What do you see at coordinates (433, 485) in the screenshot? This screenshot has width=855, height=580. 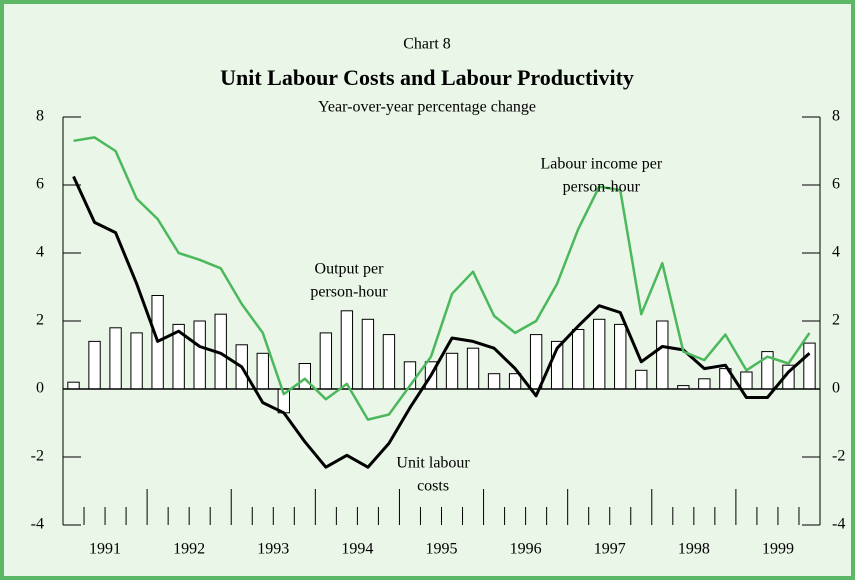 I see `annotation: costs` at bounding box center [433, 485].